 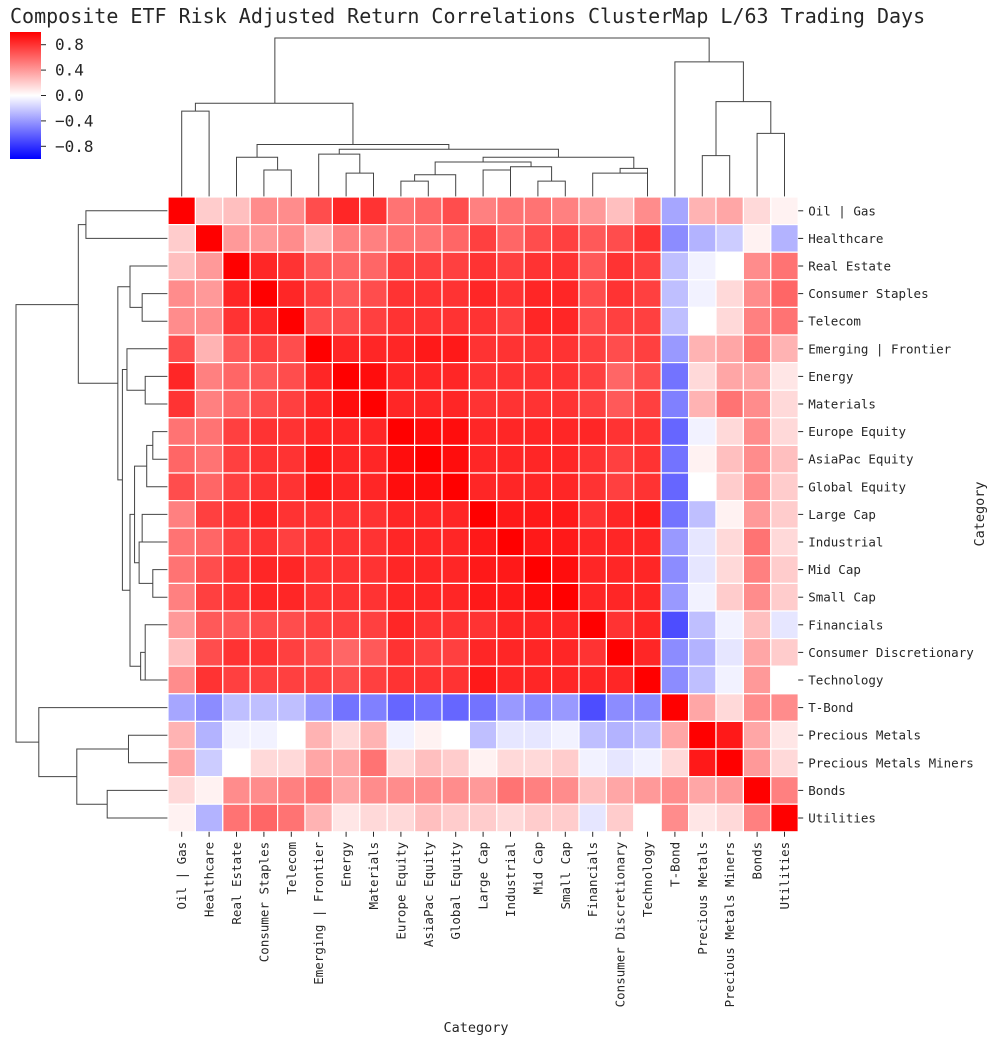 I want to click on heatmap-cell-bonds--precious-metals, so click(x=702, y=790).